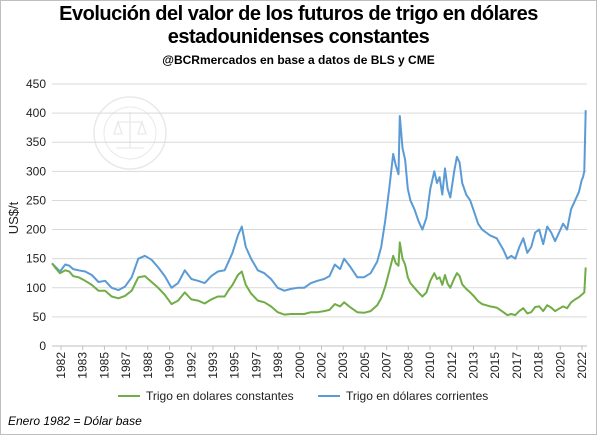  I want to click on chart-title-line2: estadounidenses constantes, so click(298, 37).